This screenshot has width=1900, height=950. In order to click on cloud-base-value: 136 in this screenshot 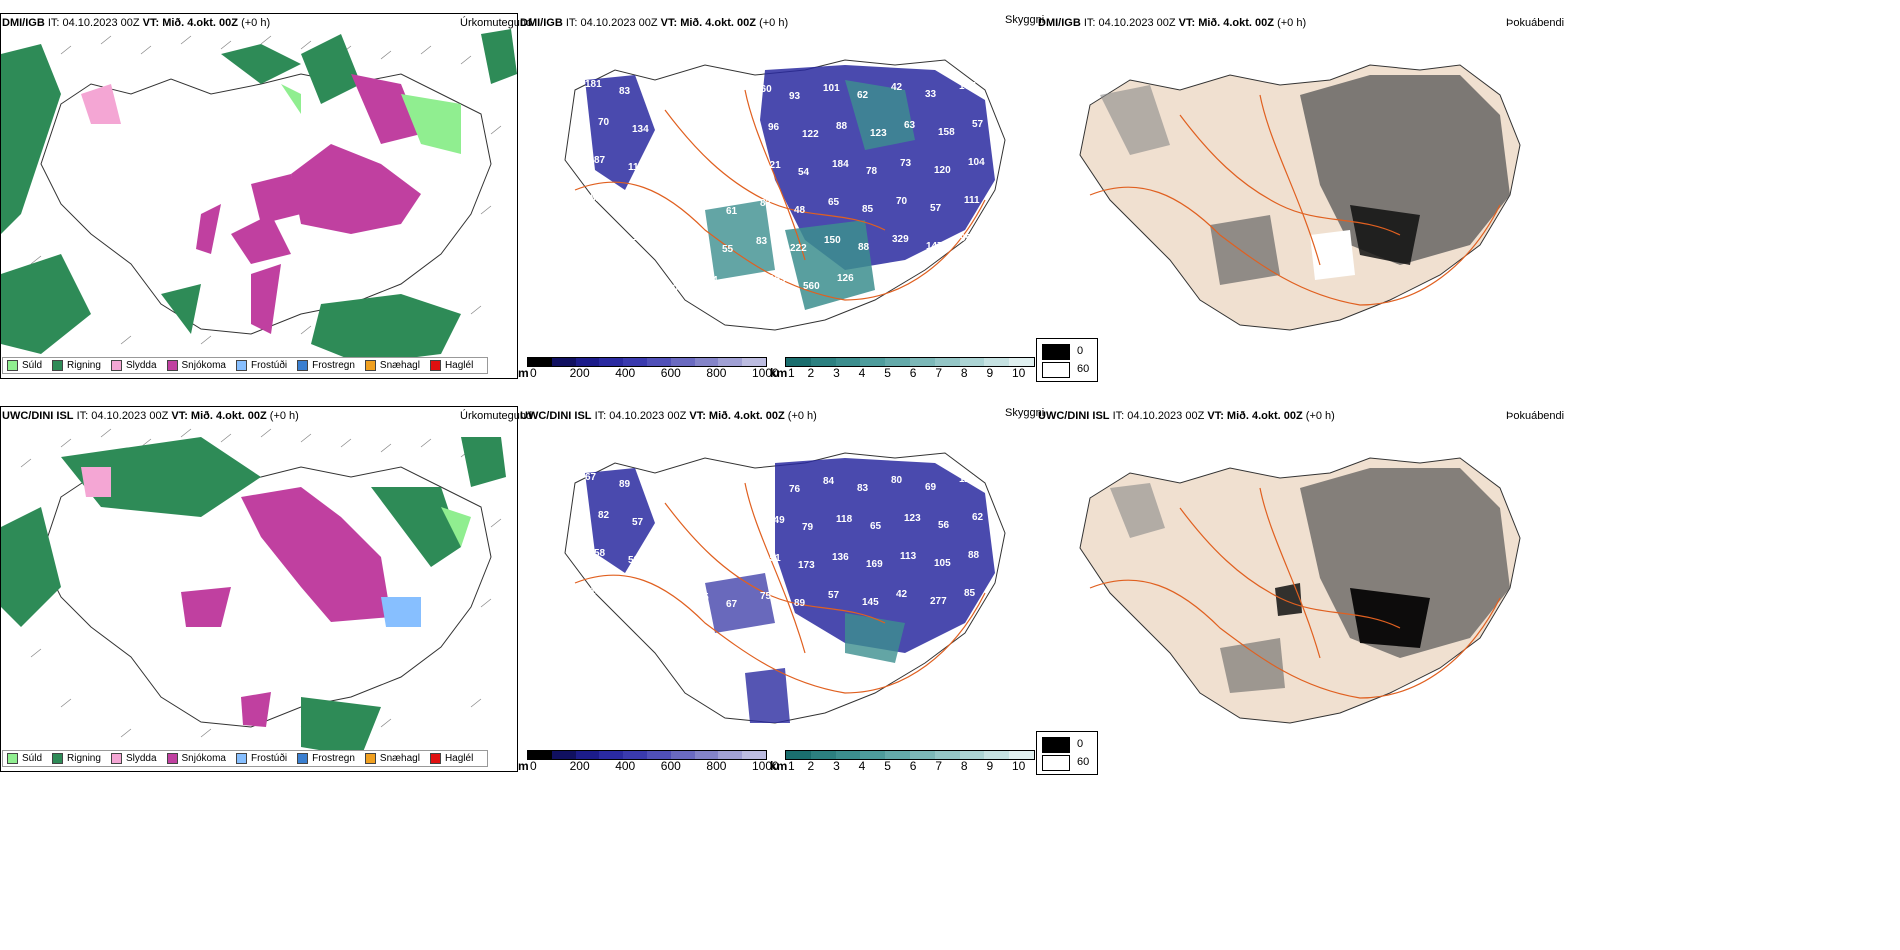, I will do `click(840, 557)`.